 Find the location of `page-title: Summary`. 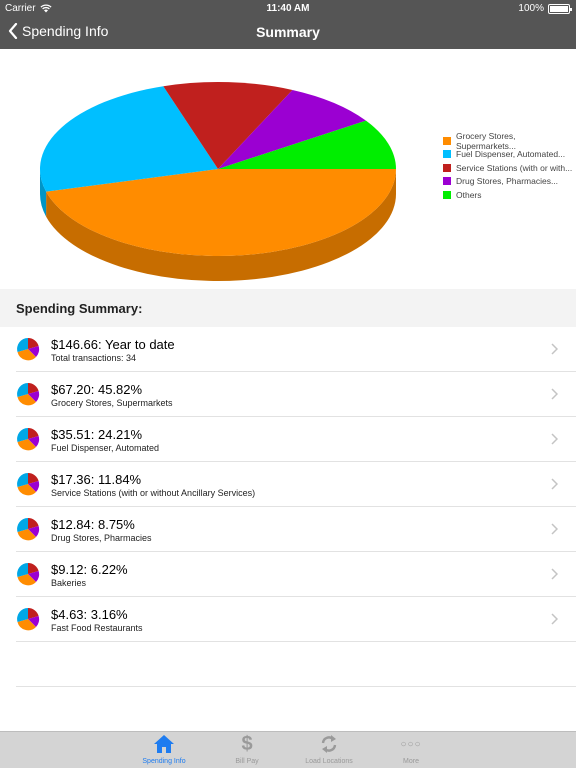

page-title: Summary is located at coordinates (288, 32).